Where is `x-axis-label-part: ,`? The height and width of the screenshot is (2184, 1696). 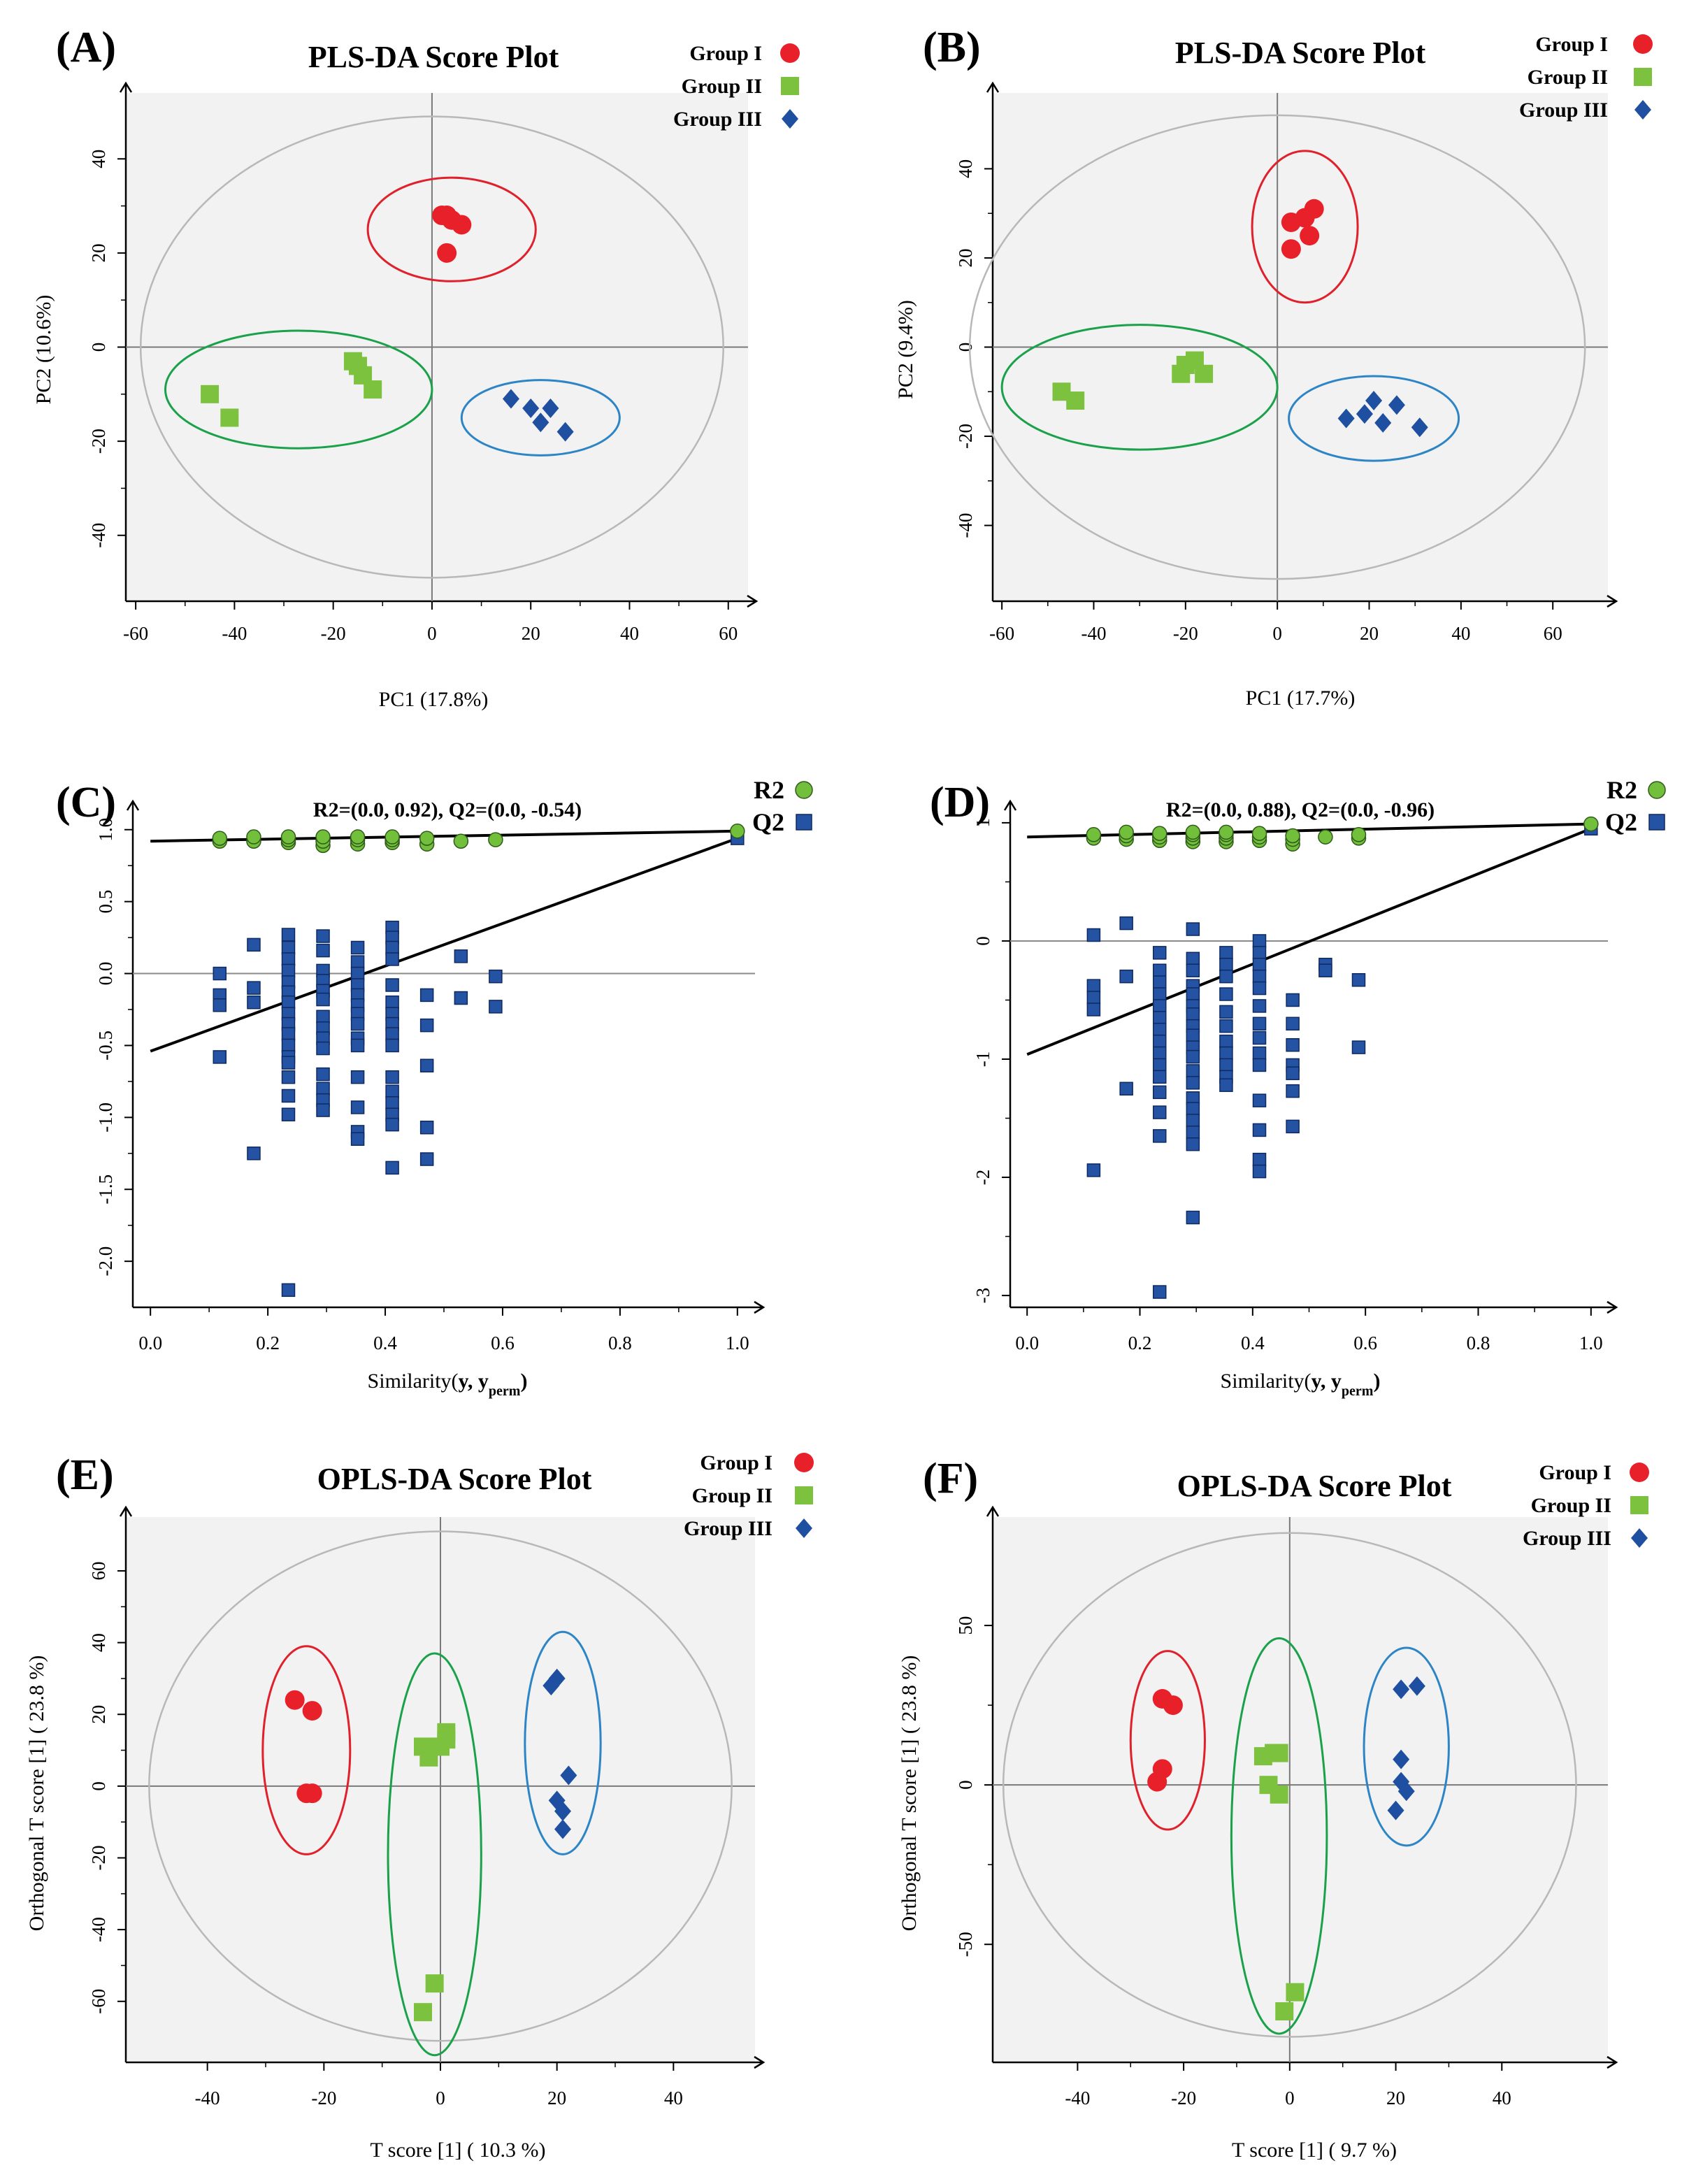 x-axis-label-part: , is located at coordinates (473, 1381).